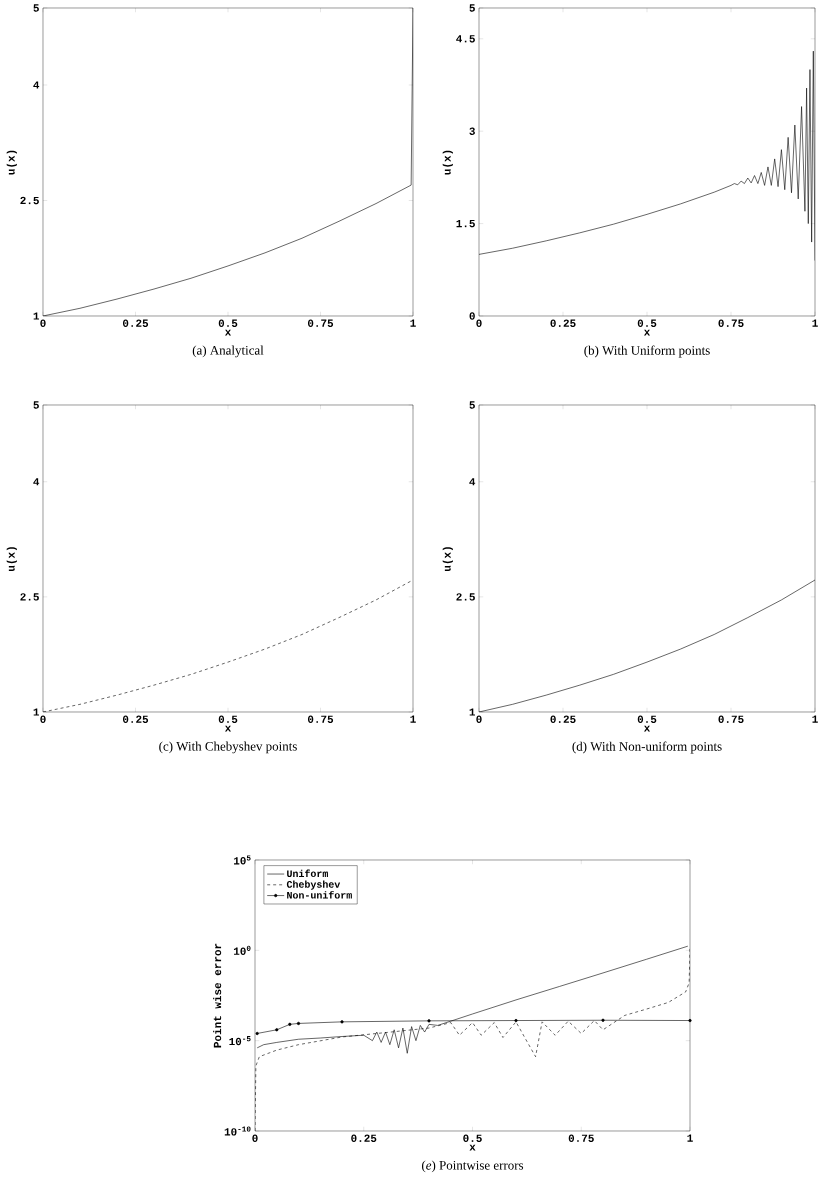  I want to click on legend-label: Chebyshev, so click(314, 885).